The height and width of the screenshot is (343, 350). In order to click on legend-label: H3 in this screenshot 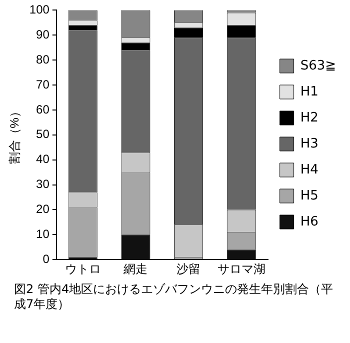, I will do `click(309, 144)`.